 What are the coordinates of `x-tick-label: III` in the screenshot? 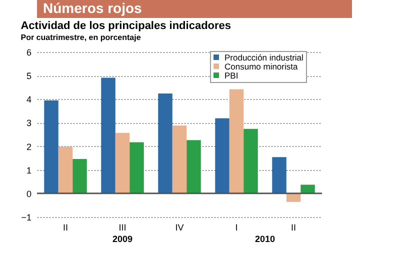 It's located at (122, 227).